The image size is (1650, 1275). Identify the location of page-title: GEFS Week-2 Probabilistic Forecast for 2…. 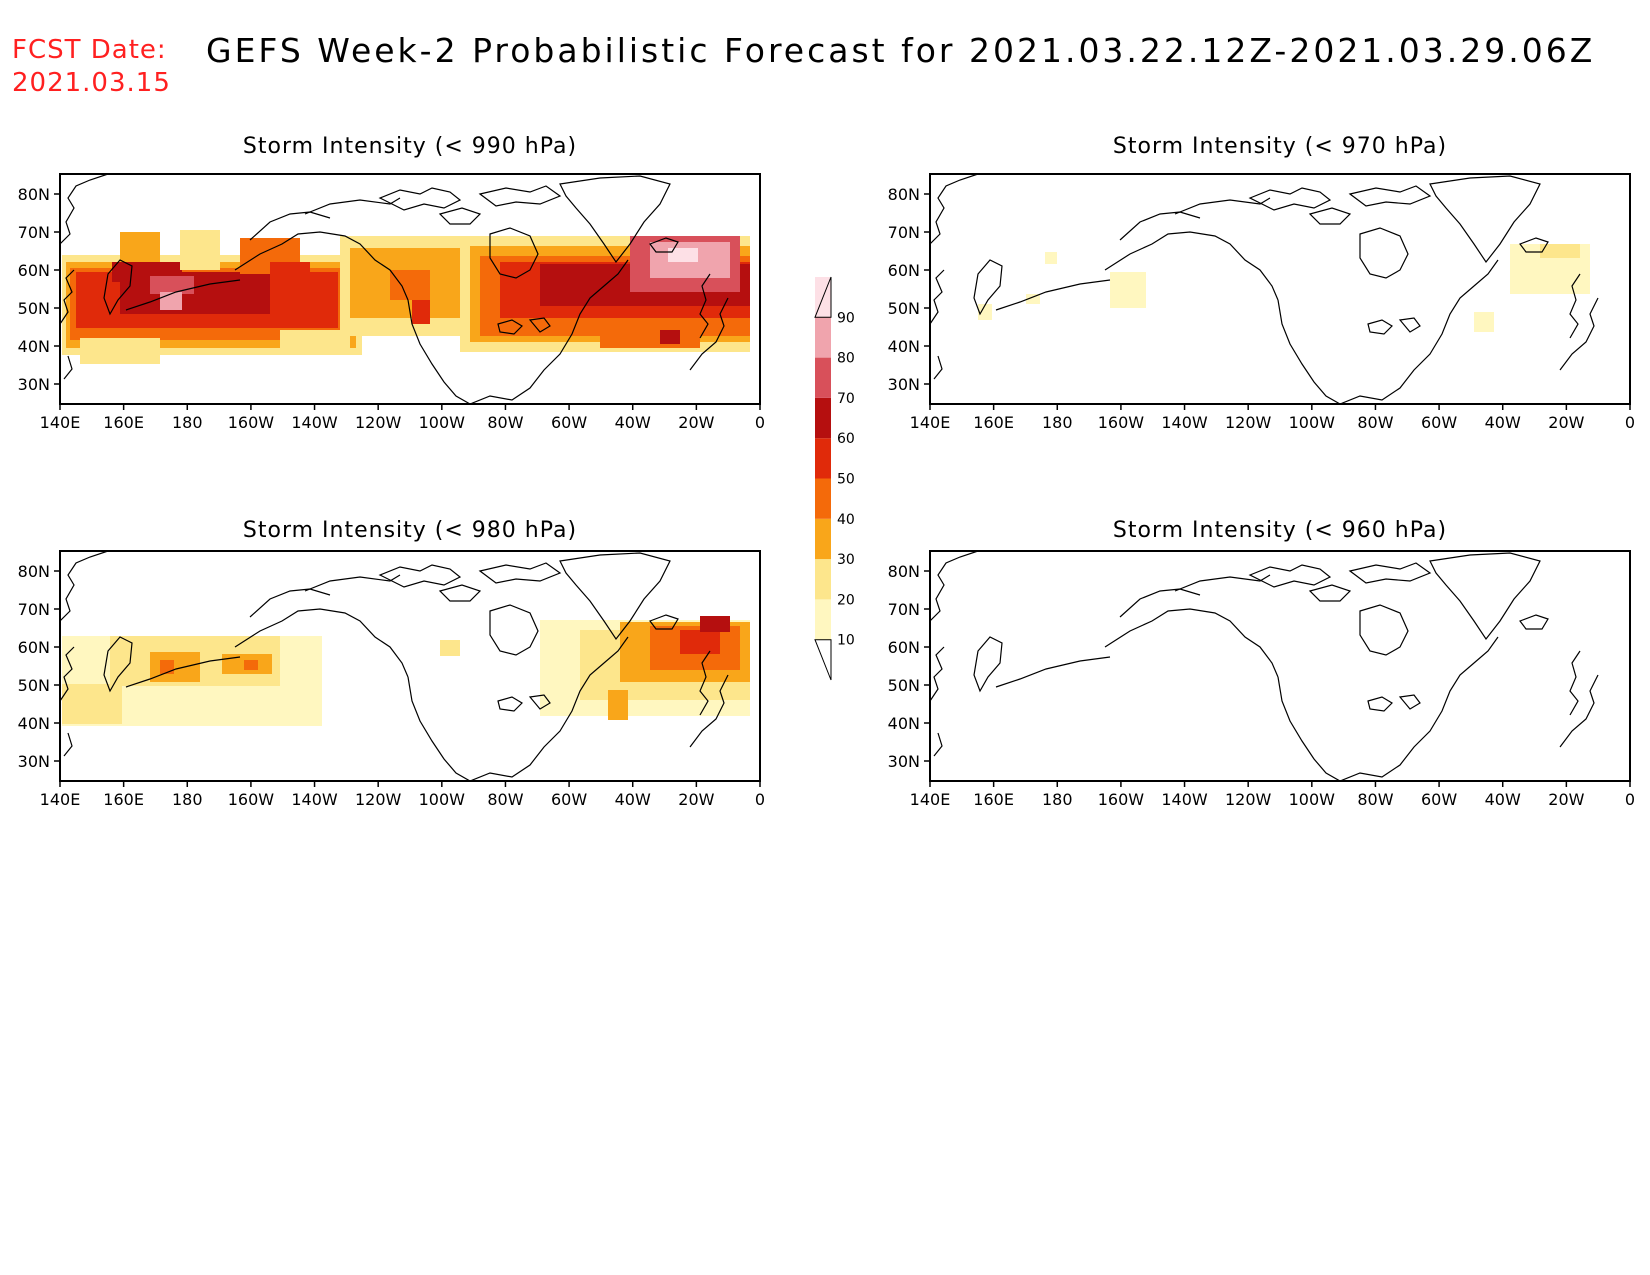
(900, 50).